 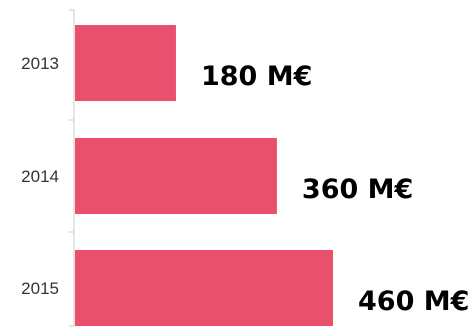 I want to click on category-label: 2013, so click(x=40, y=63).